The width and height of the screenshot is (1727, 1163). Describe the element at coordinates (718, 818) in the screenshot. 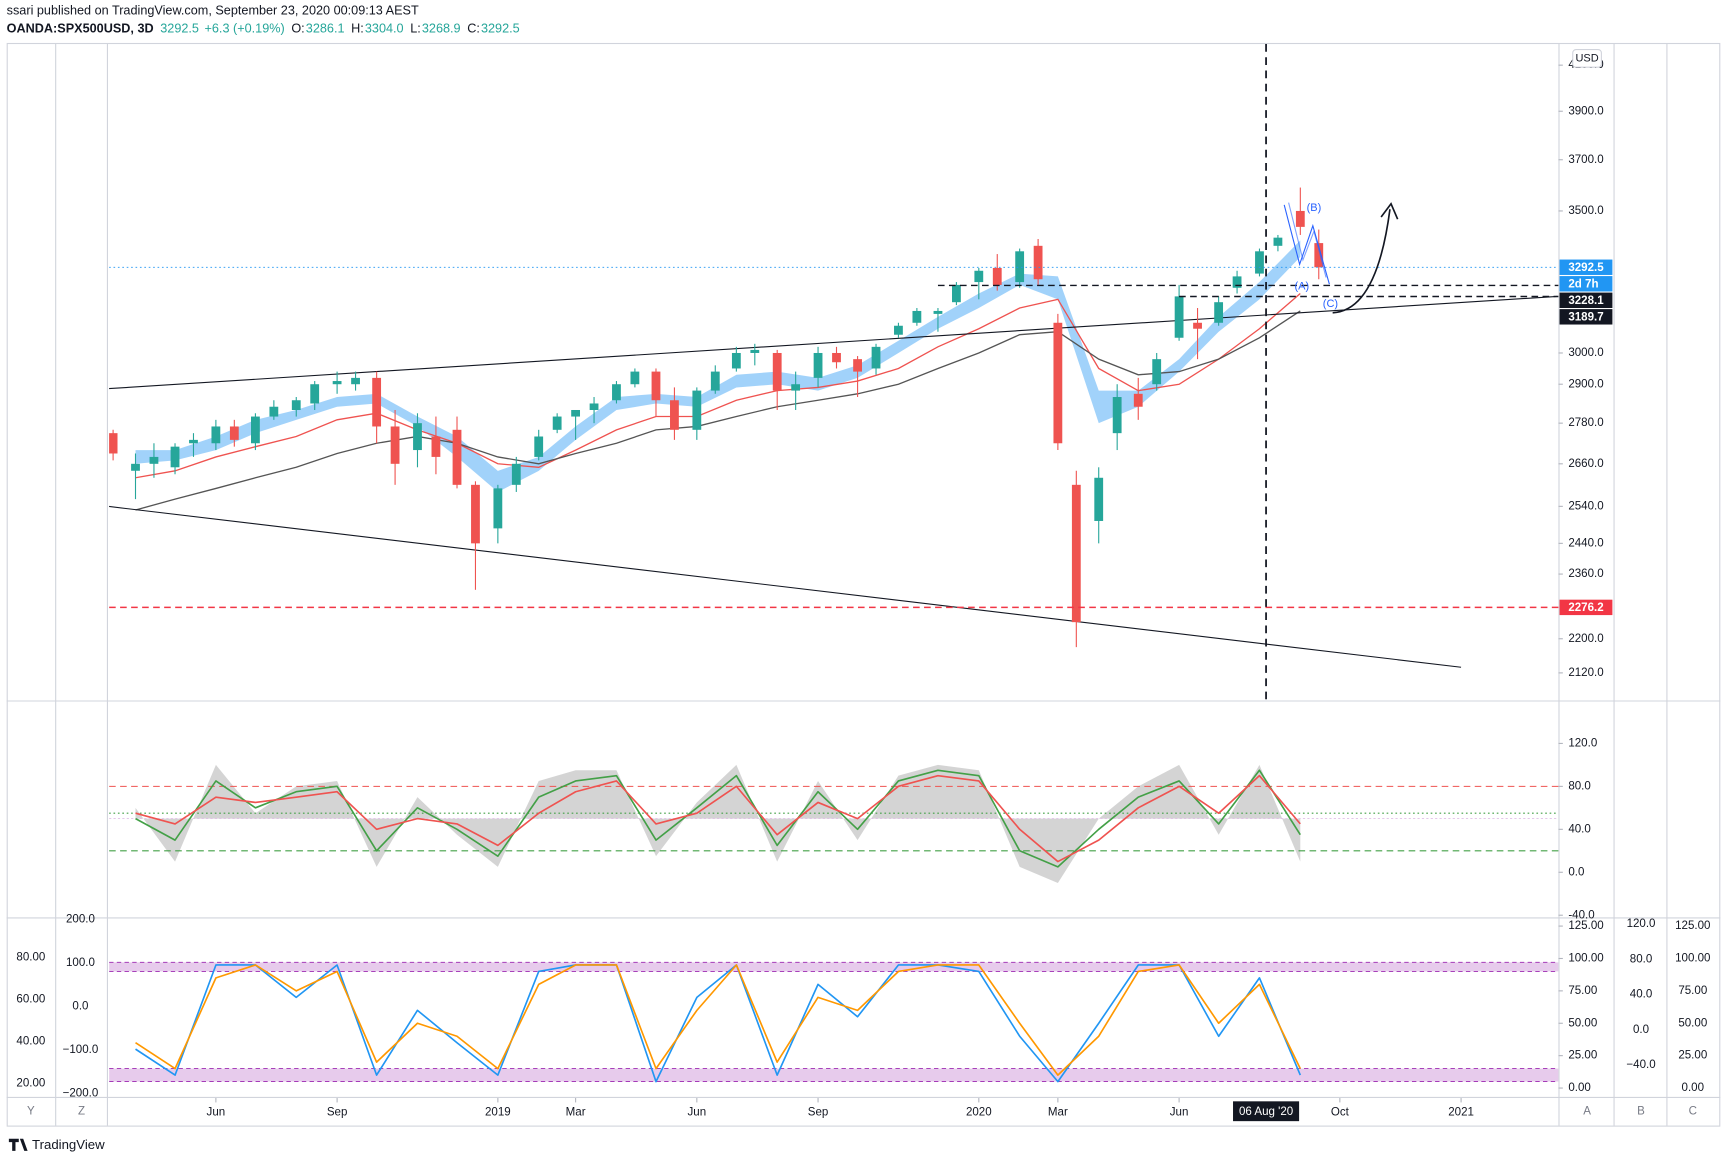

I see `series-line` at that location.